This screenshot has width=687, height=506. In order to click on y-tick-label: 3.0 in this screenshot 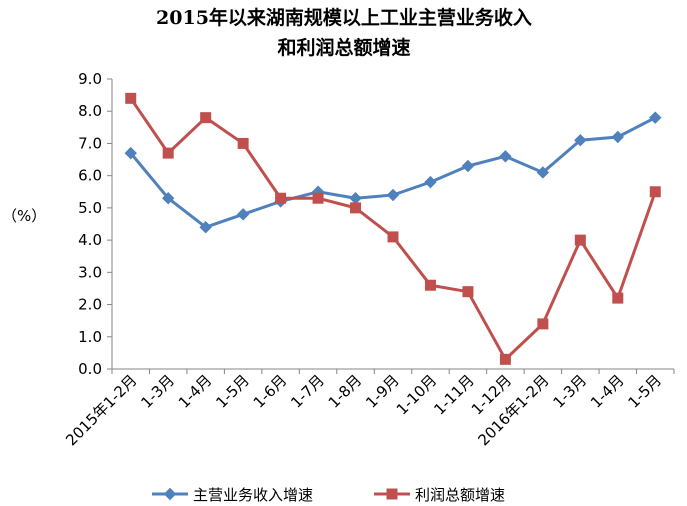, I will do `click(90, 272)`.